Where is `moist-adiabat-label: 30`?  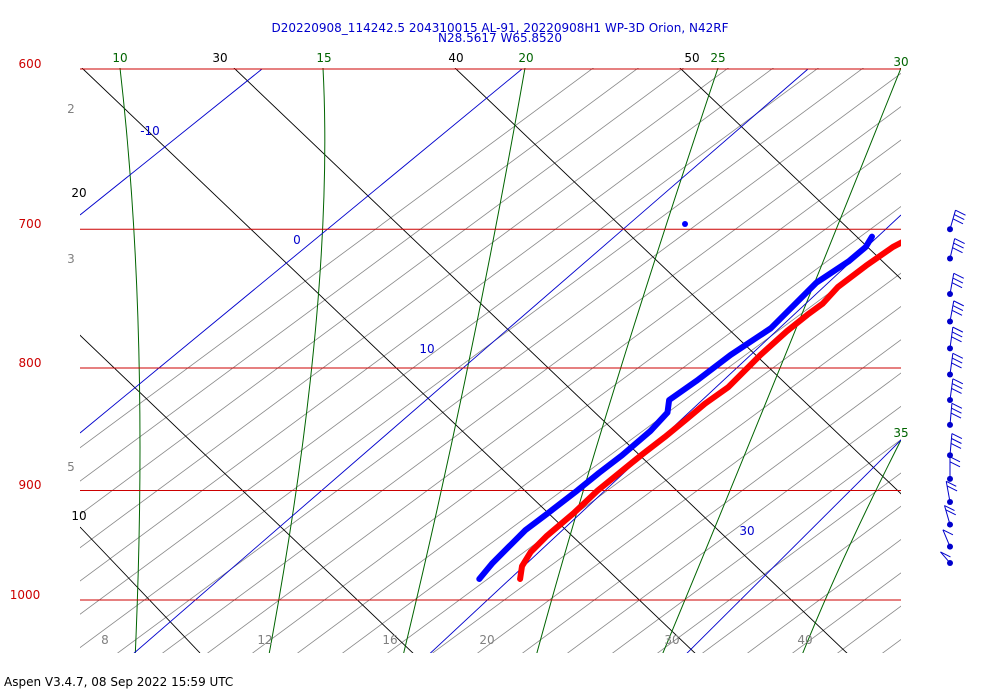
moist-adiabat-label: 30 is located at coordinates (900, 62).